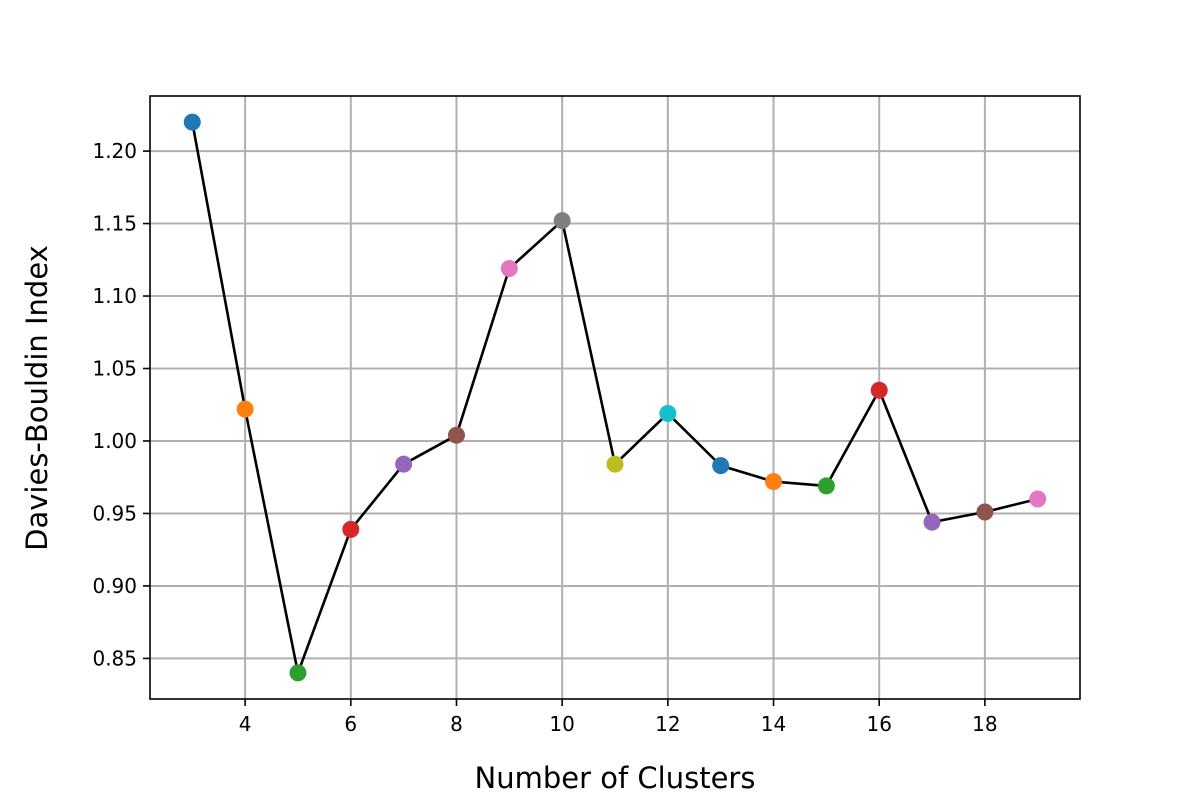 Image resolution: width=1200 pixels, height=800 pixels. What do you see at coordinates (114, 296) in the screenshot?
I see `y-tick-label: 1.10` at bounding box center [114, 296].